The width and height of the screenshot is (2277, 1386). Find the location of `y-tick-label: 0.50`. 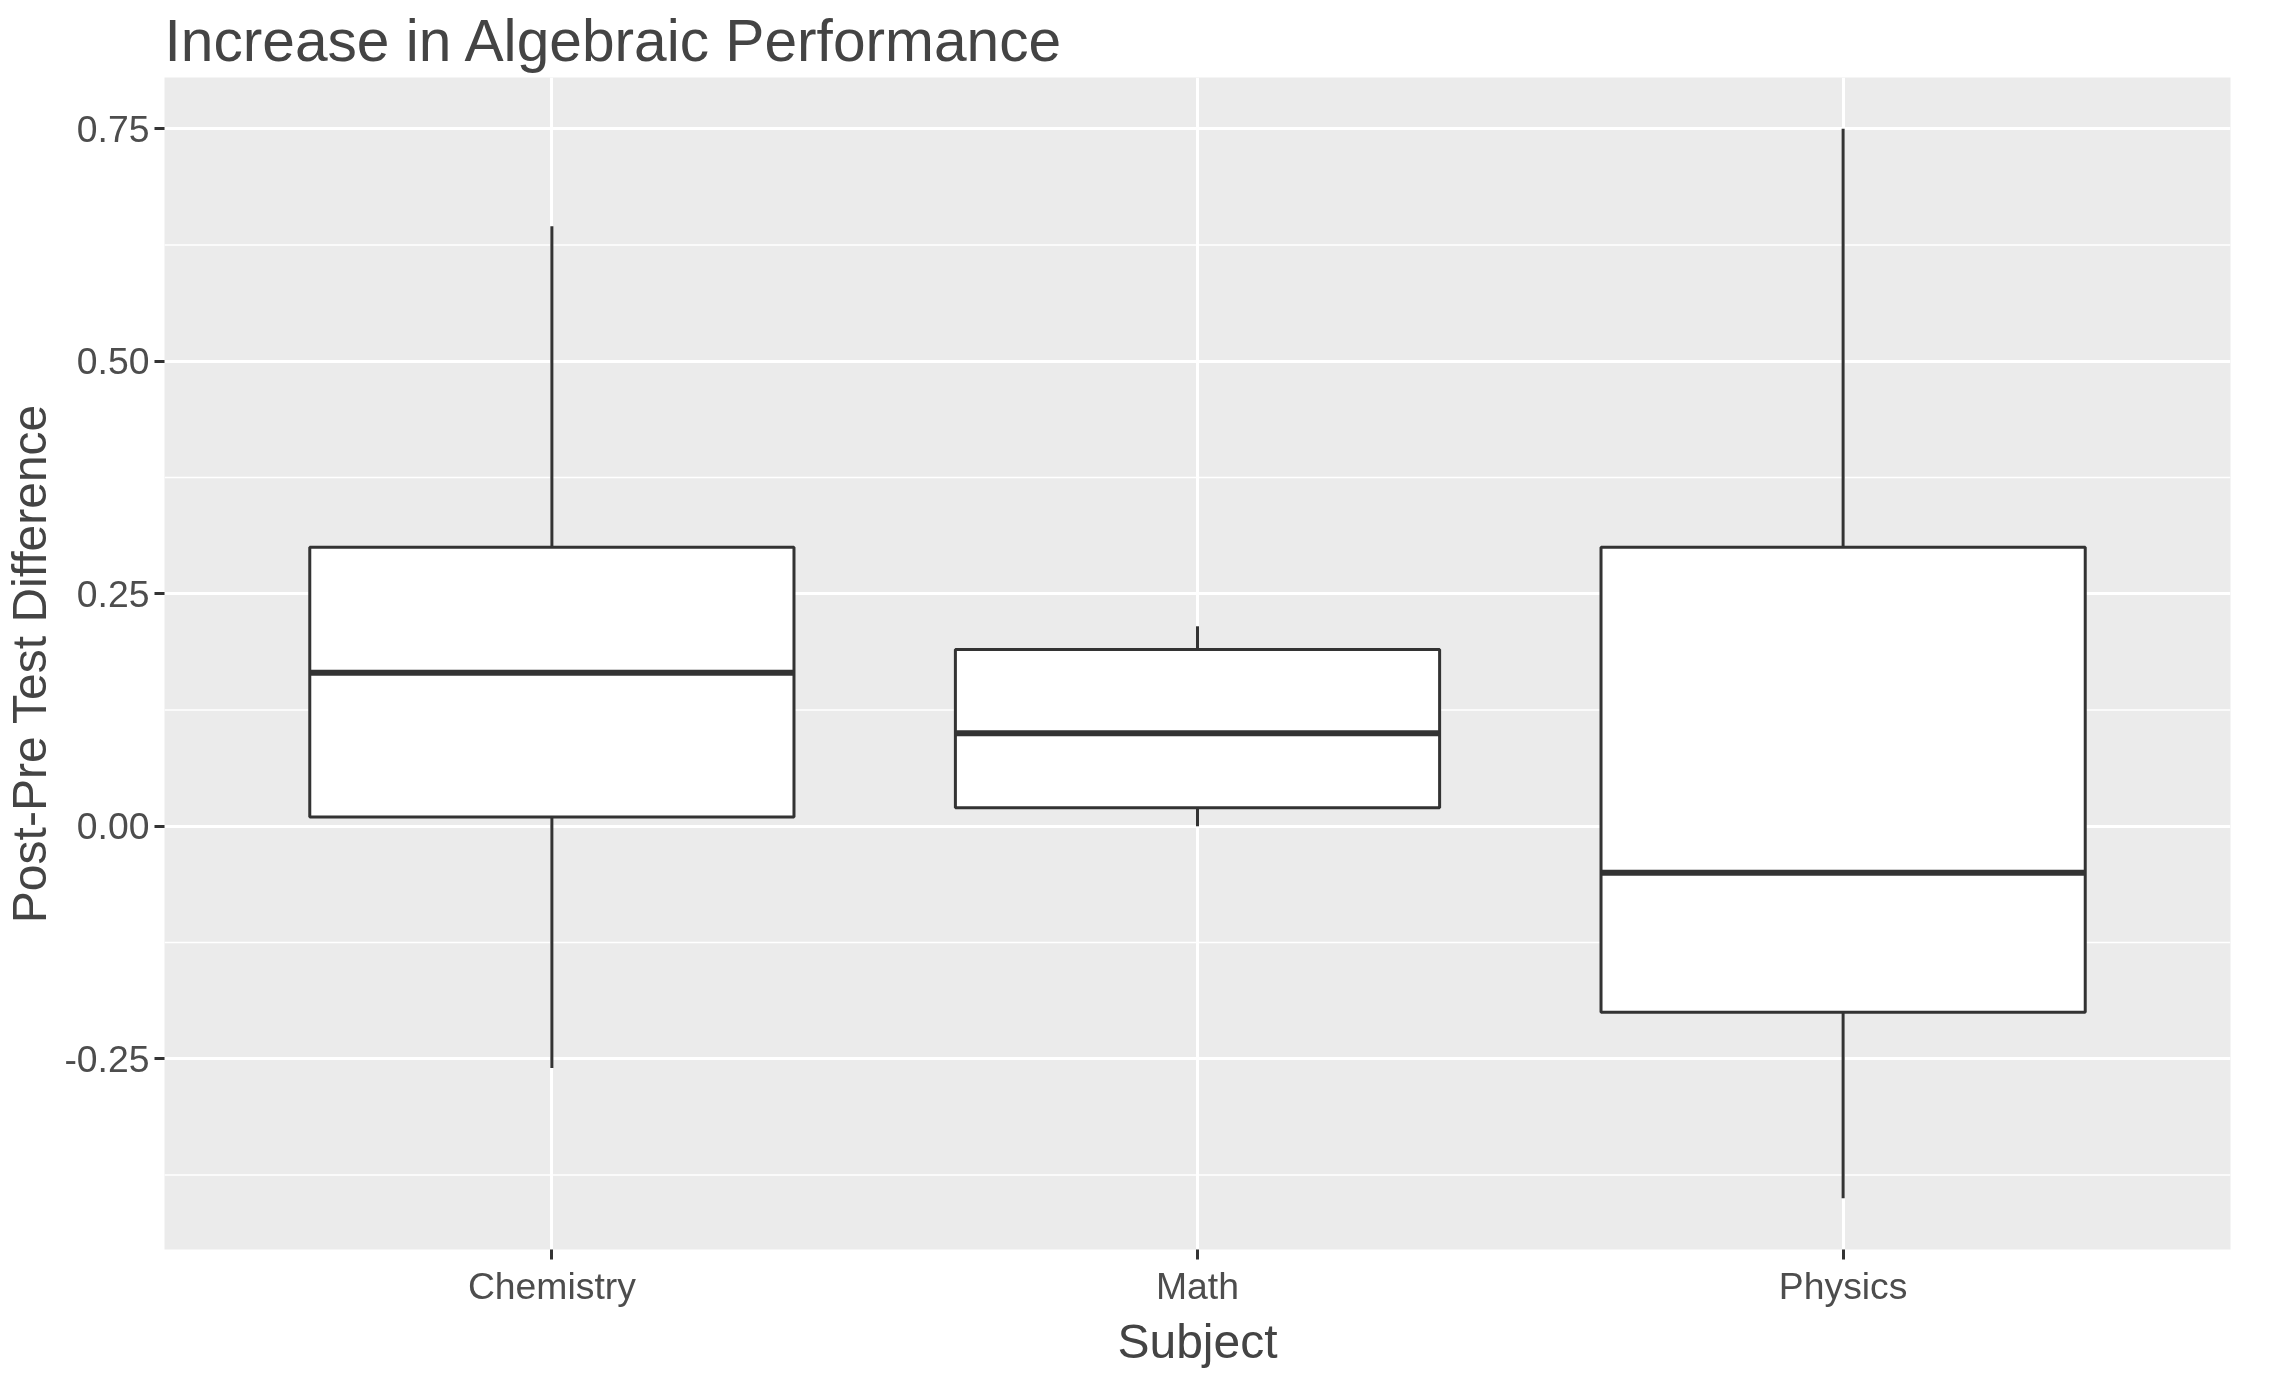

y-tick-label: 0.50 is located at coordinates (113, 361).